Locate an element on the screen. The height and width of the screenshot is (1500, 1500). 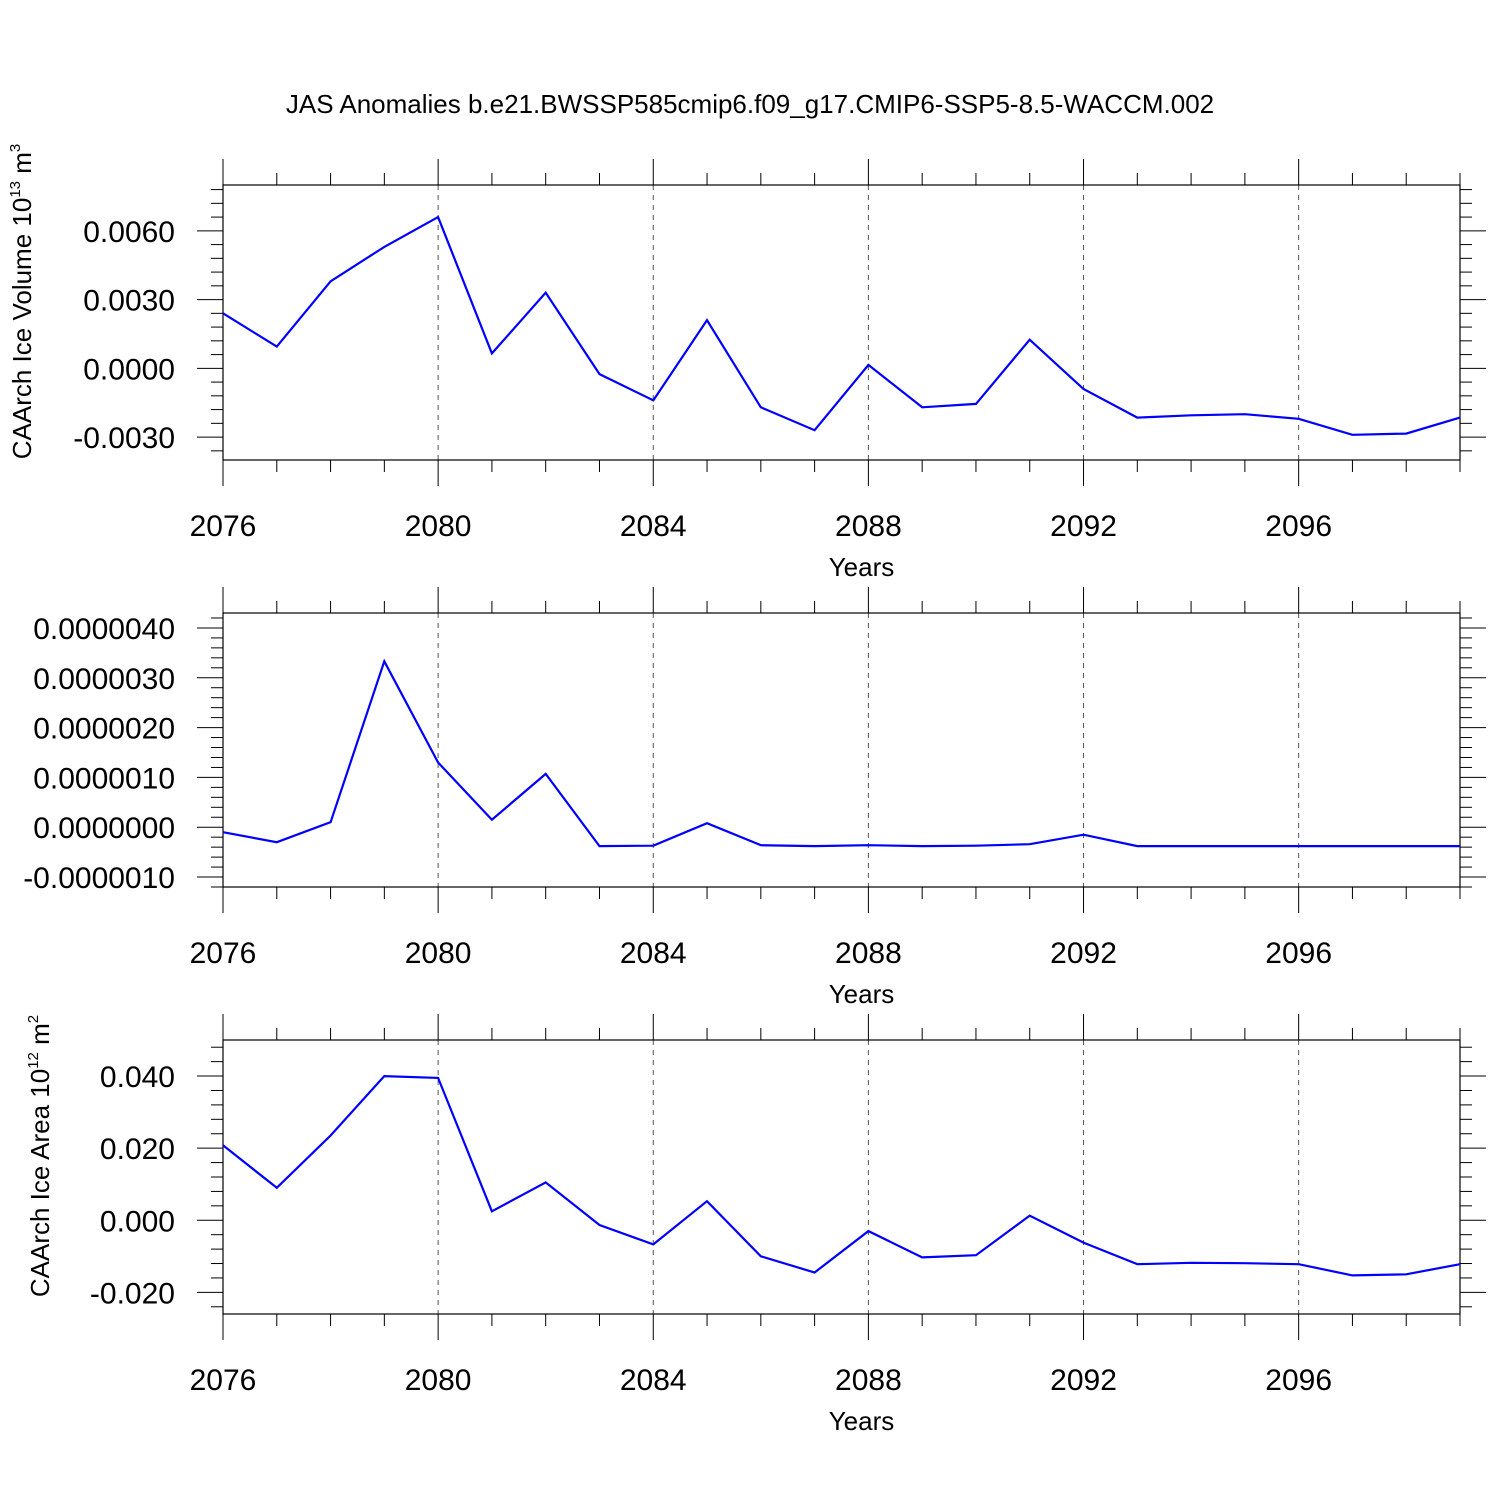
y-tick-label: 0.0000 is located at coordinates (129, 369).